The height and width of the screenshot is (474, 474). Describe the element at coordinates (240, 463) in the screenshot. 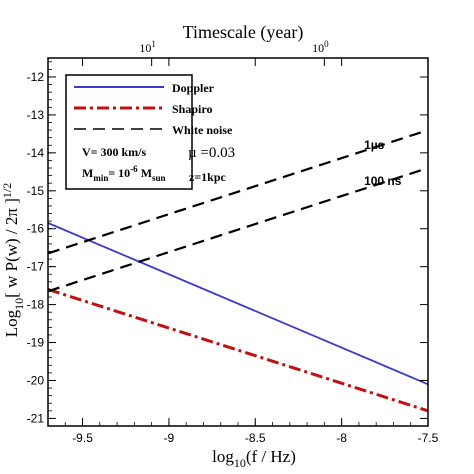

I see `x-axis-title-sub: 10` at that location.